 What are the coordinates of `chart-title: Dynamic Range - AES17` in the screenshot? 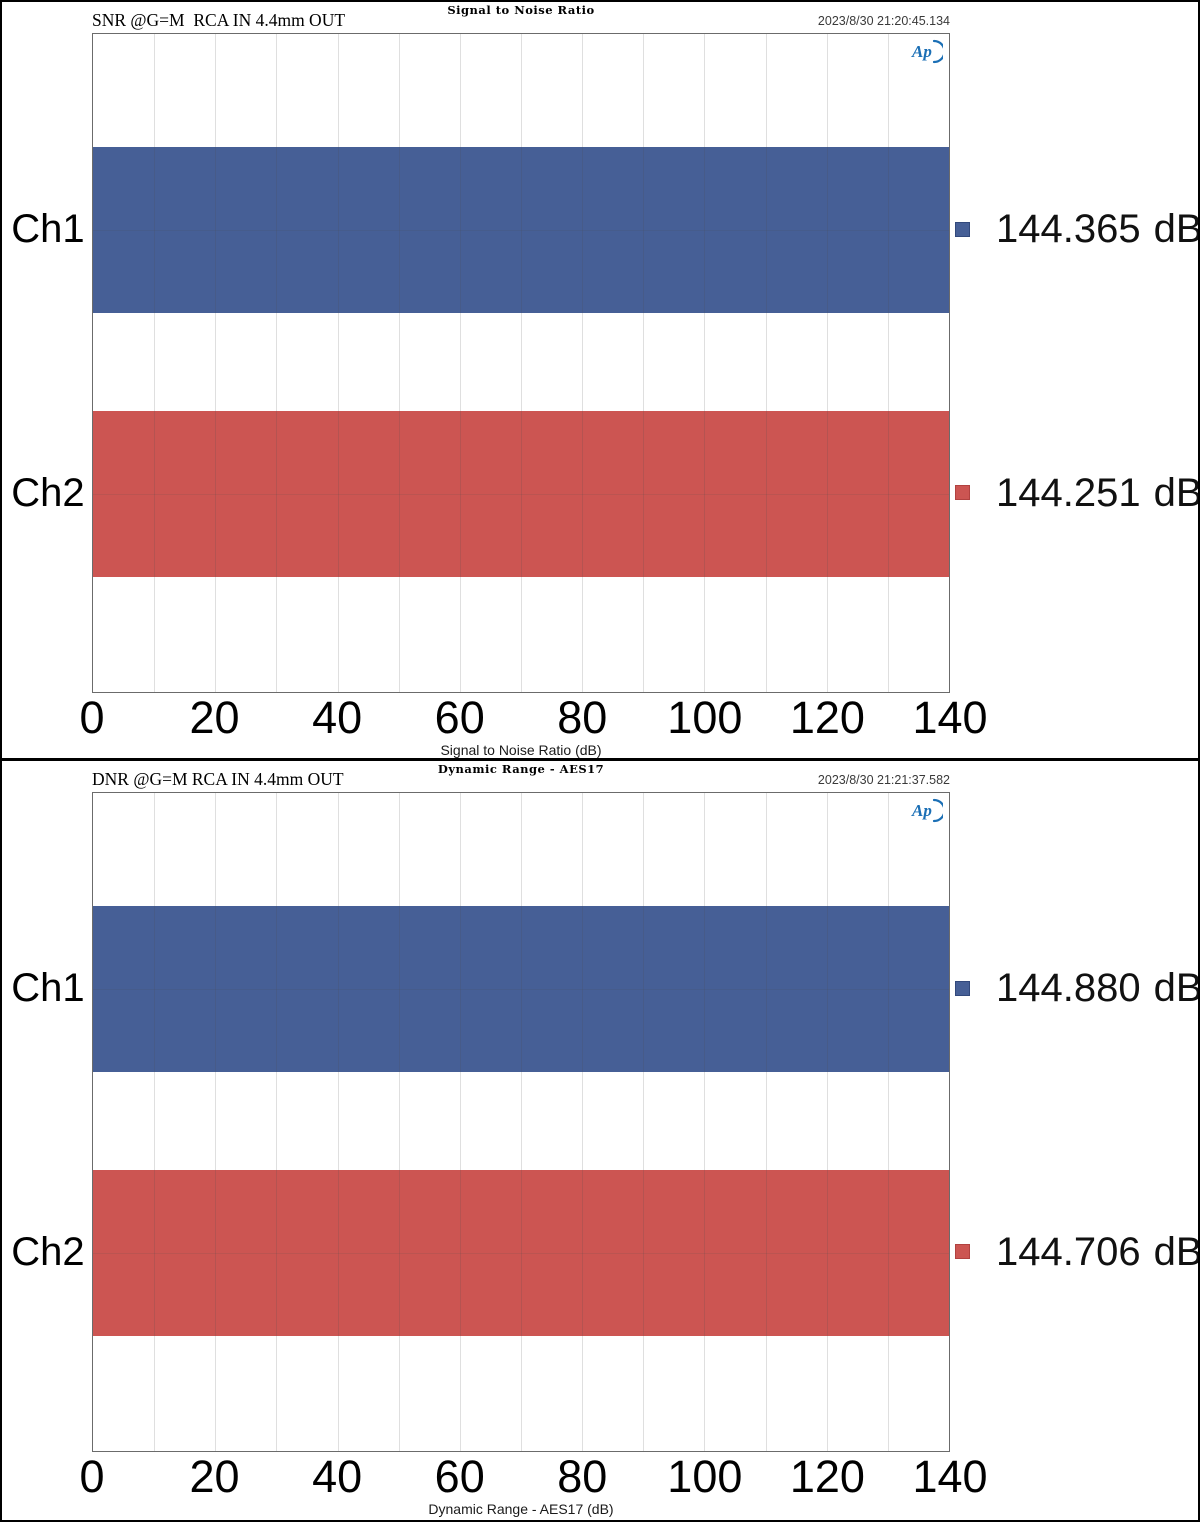 It's located at (521, 769).